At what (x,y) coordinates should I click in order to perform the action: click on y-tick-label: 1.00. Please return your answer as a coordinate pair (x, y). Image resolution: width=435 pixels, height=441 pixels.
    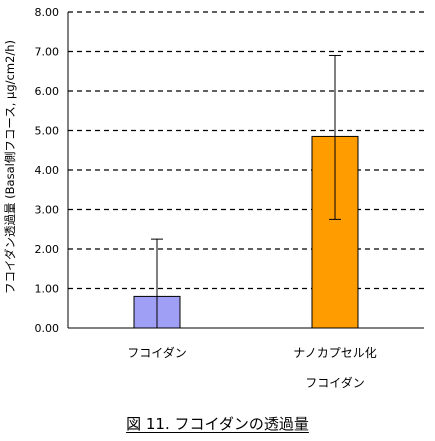
    Looking at the image, I should click on (47, 289).